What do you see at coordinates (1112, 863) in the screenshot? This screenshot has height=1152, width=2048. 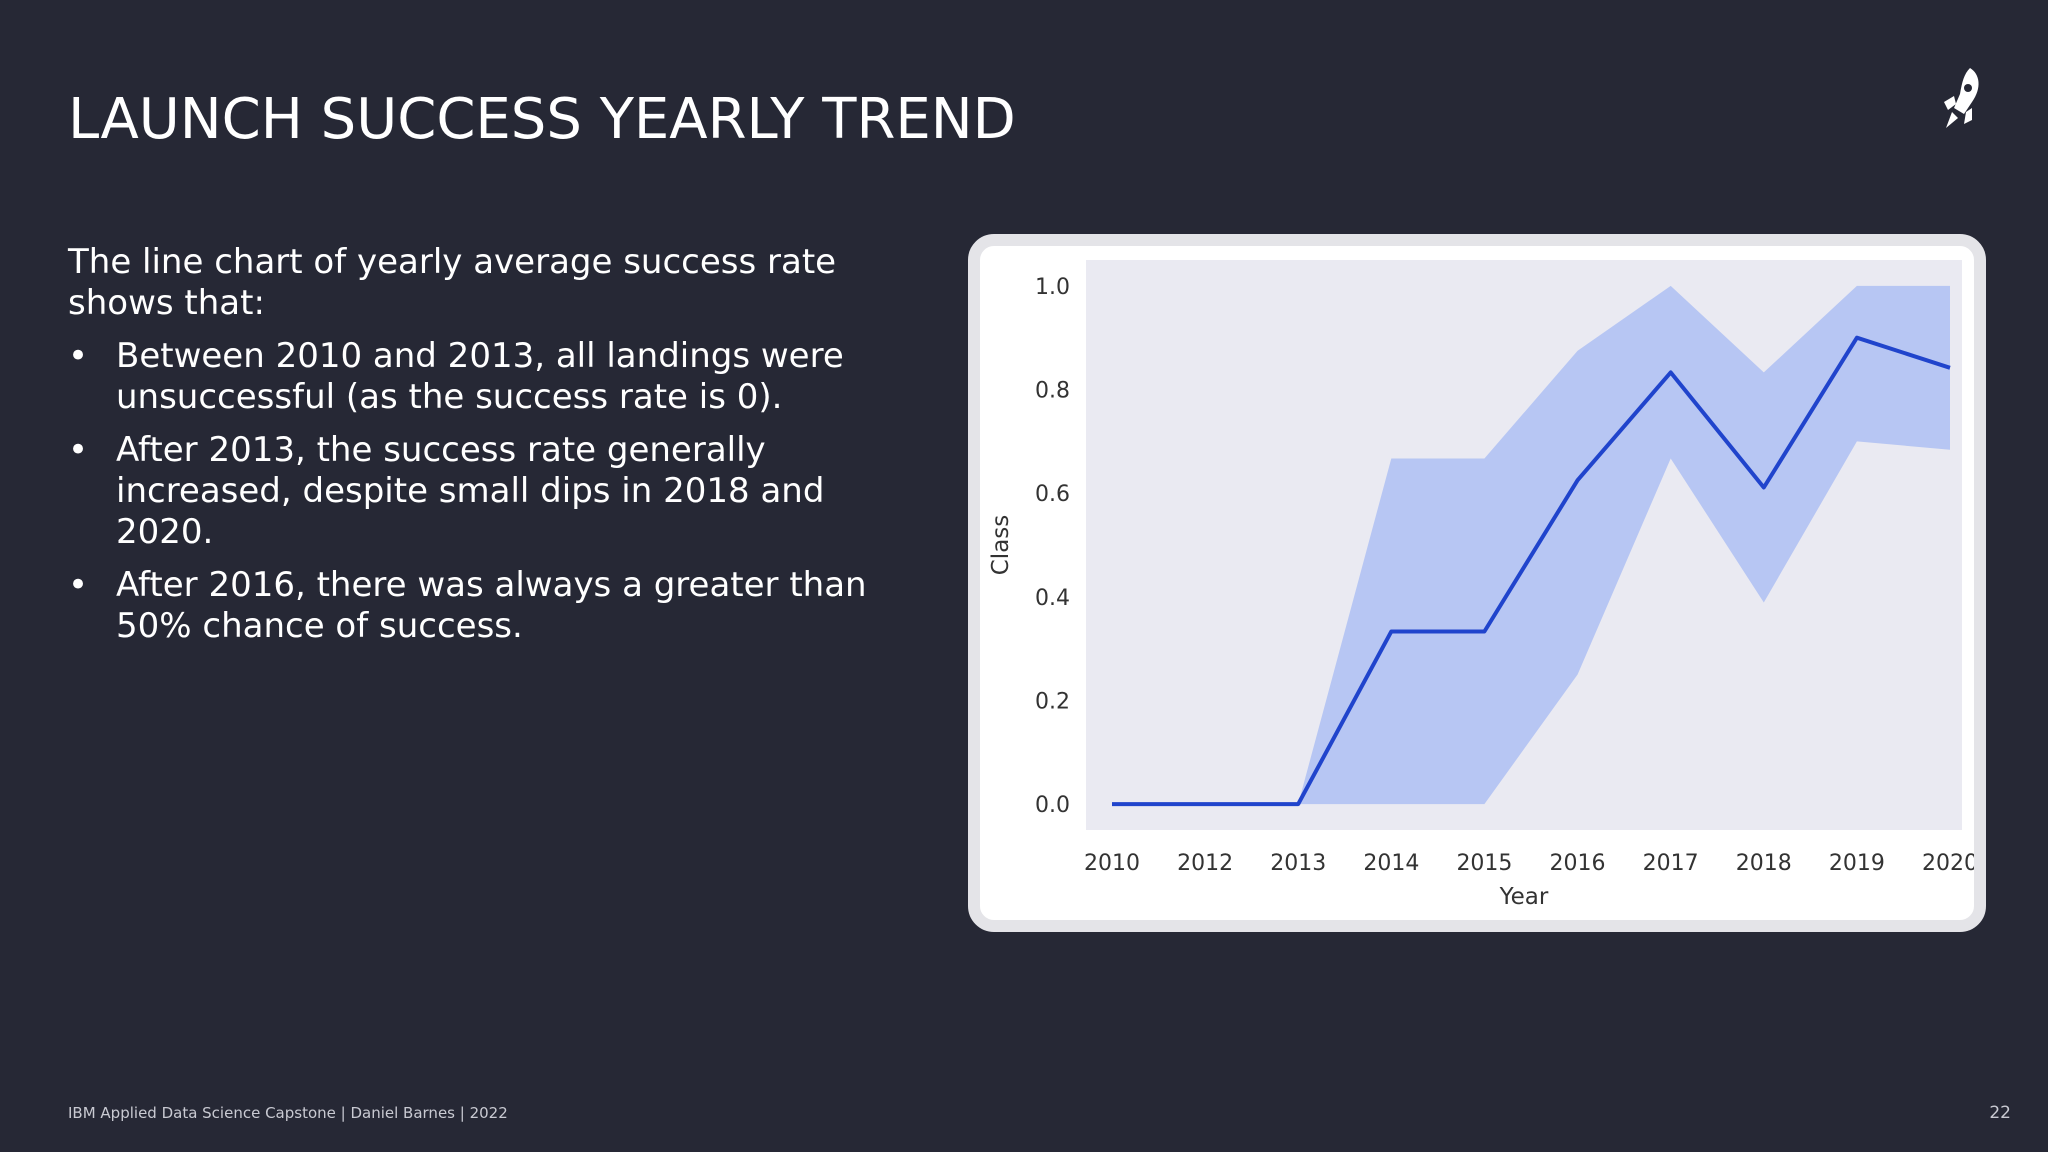 I see `x-tick-label: 2010` at bounding box center [1112, 863].